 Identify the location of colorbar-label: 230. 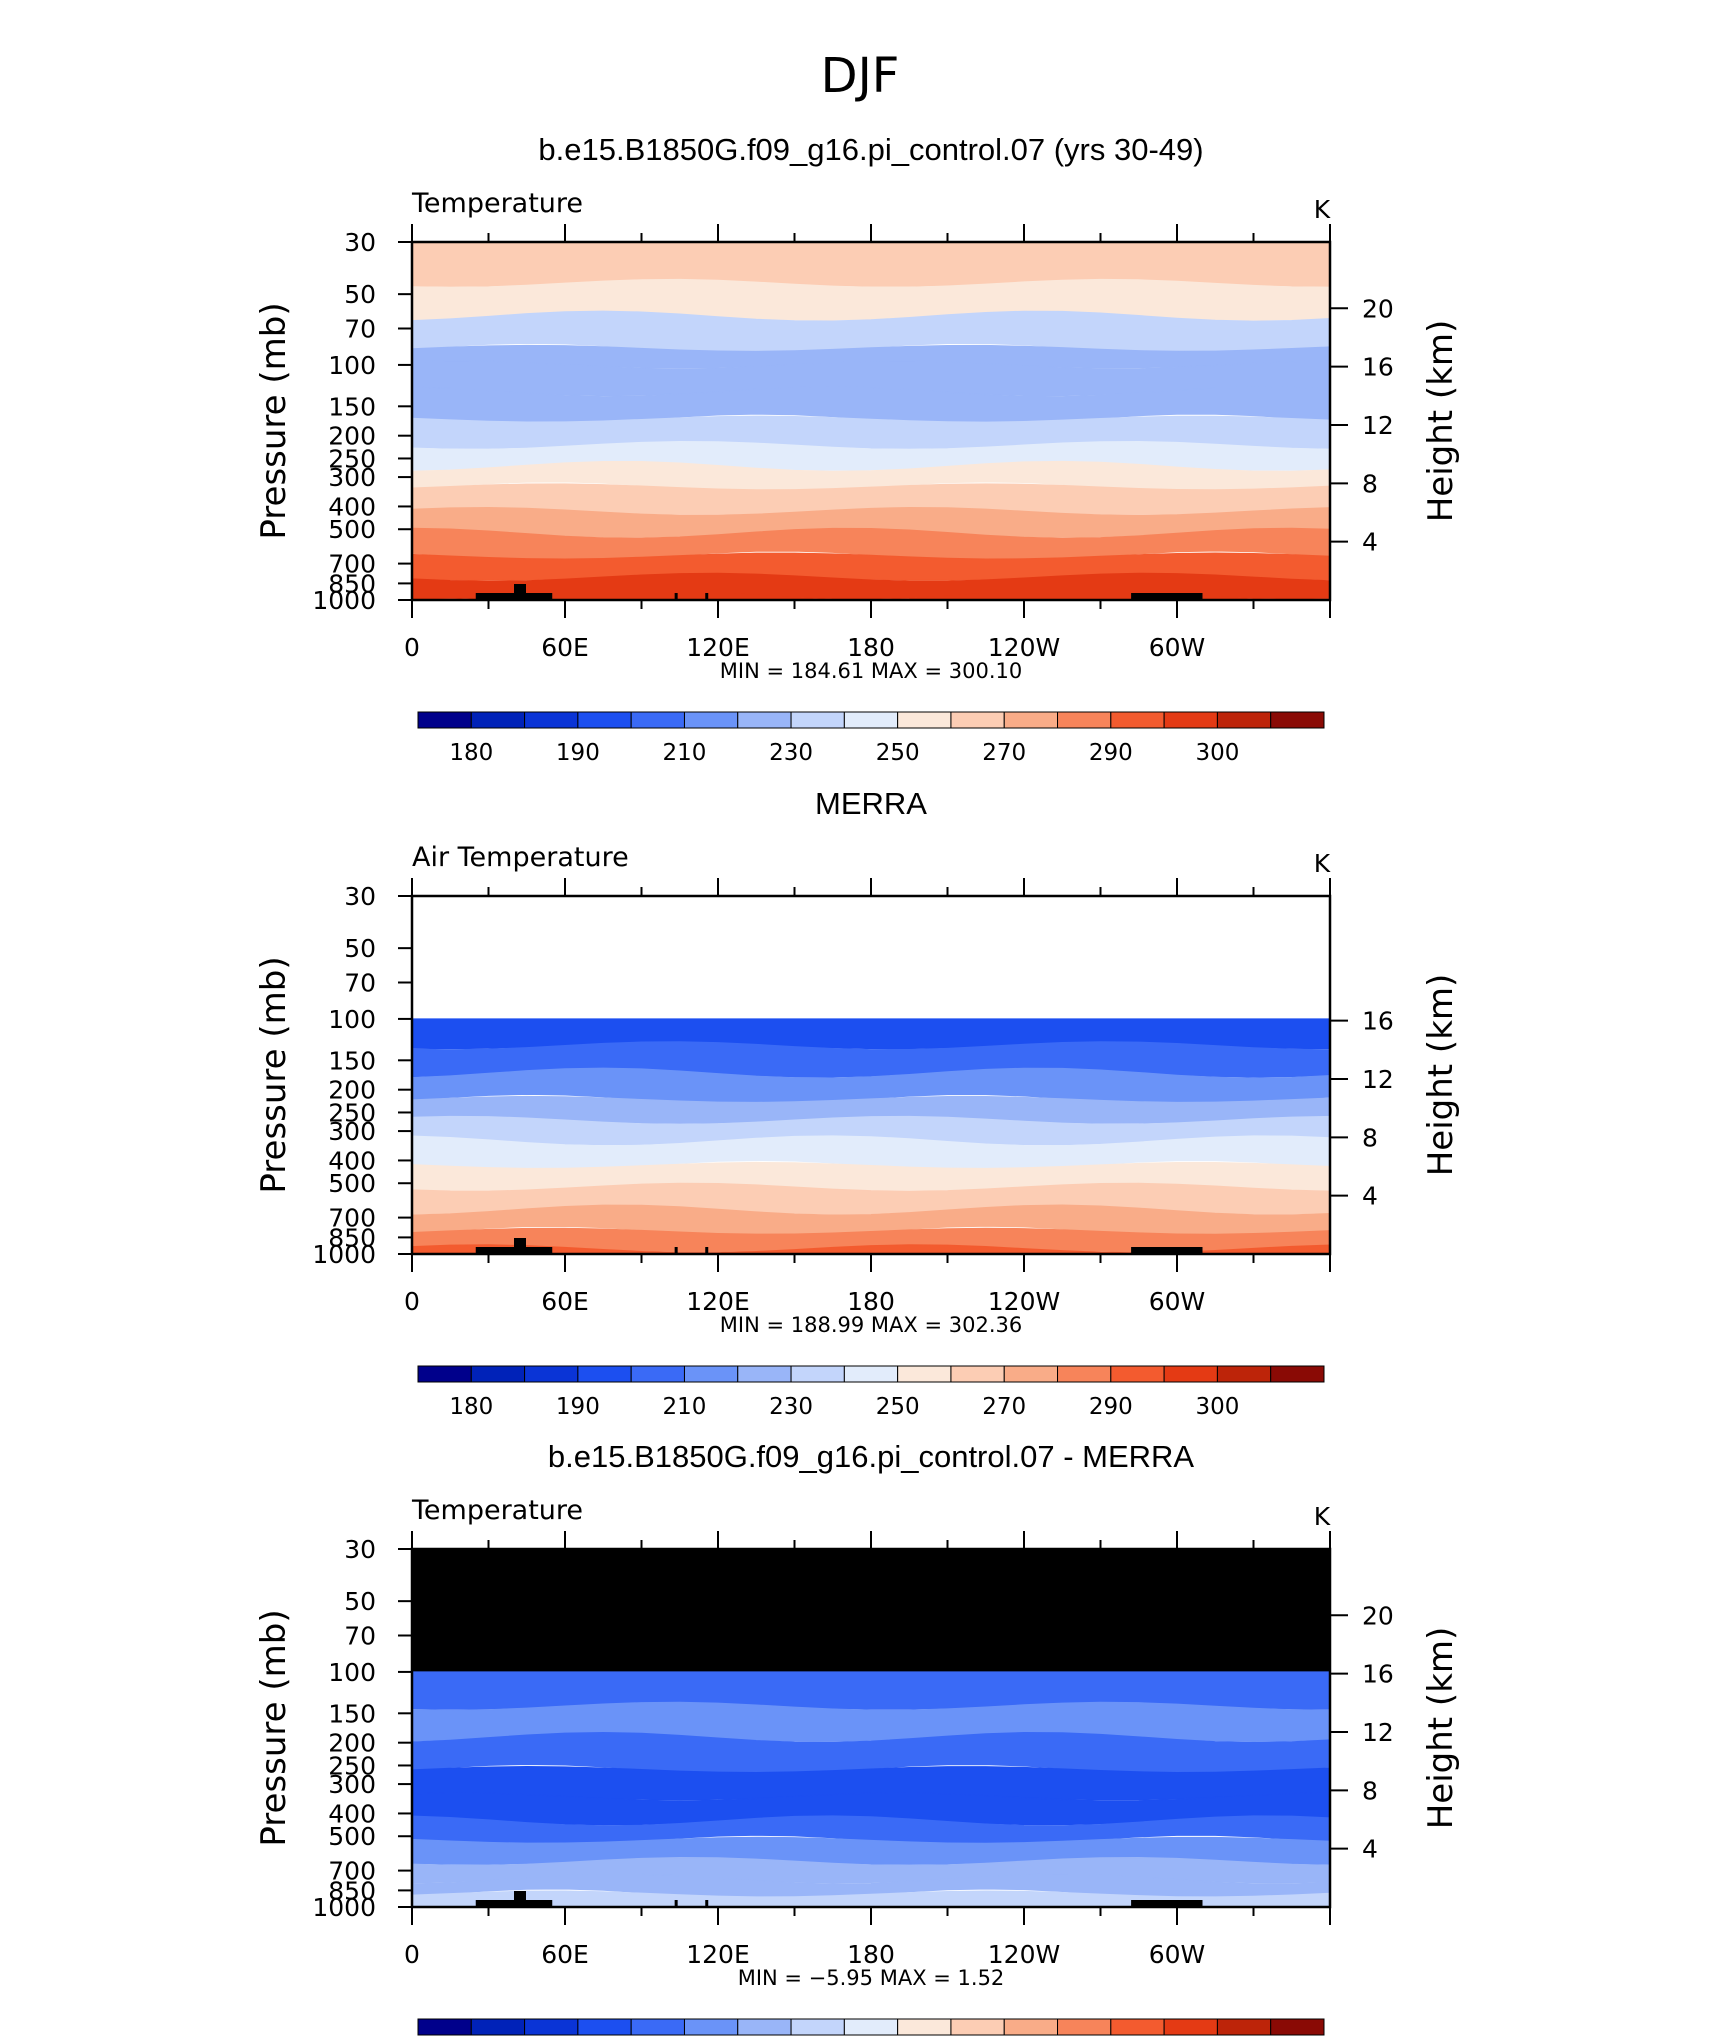
(791, 1407).